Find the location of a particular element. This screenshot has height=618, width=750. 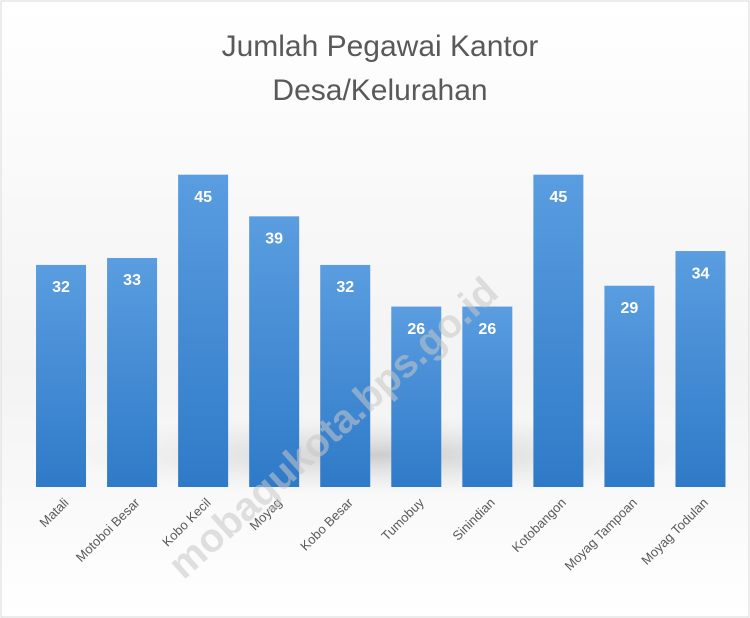

value-label: 39 is located at coordinates (274, 239).